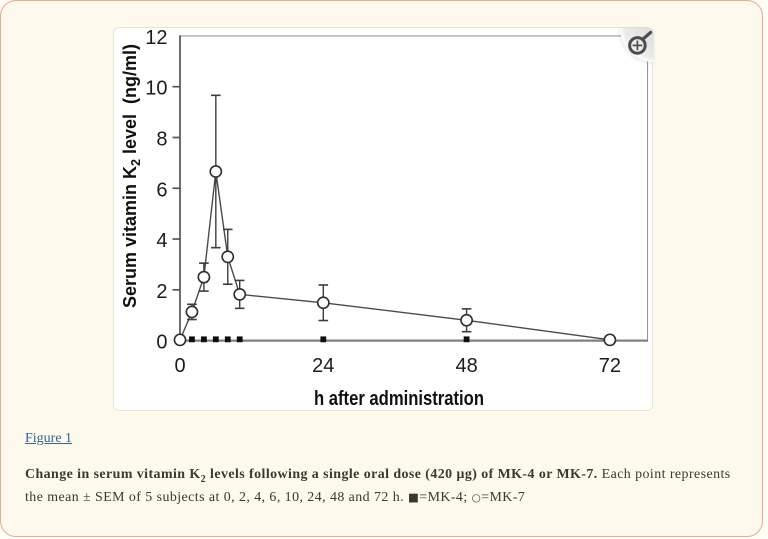  Describe the element at coordinates (156, 38) in the screenshot. I see `svg-text: 12` at that location.